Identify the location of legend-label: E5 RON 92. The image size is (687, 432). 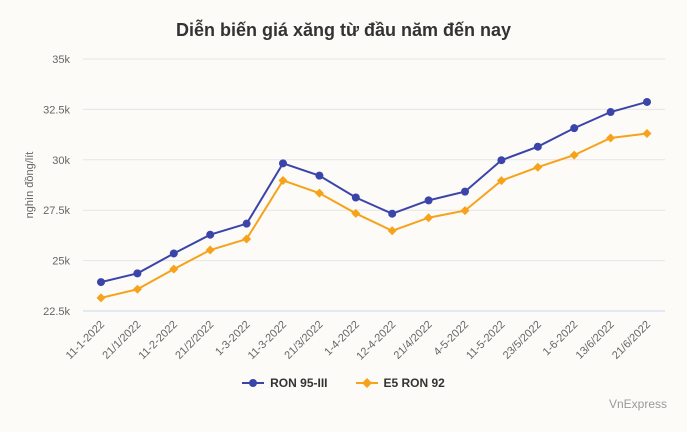
(414, 383).